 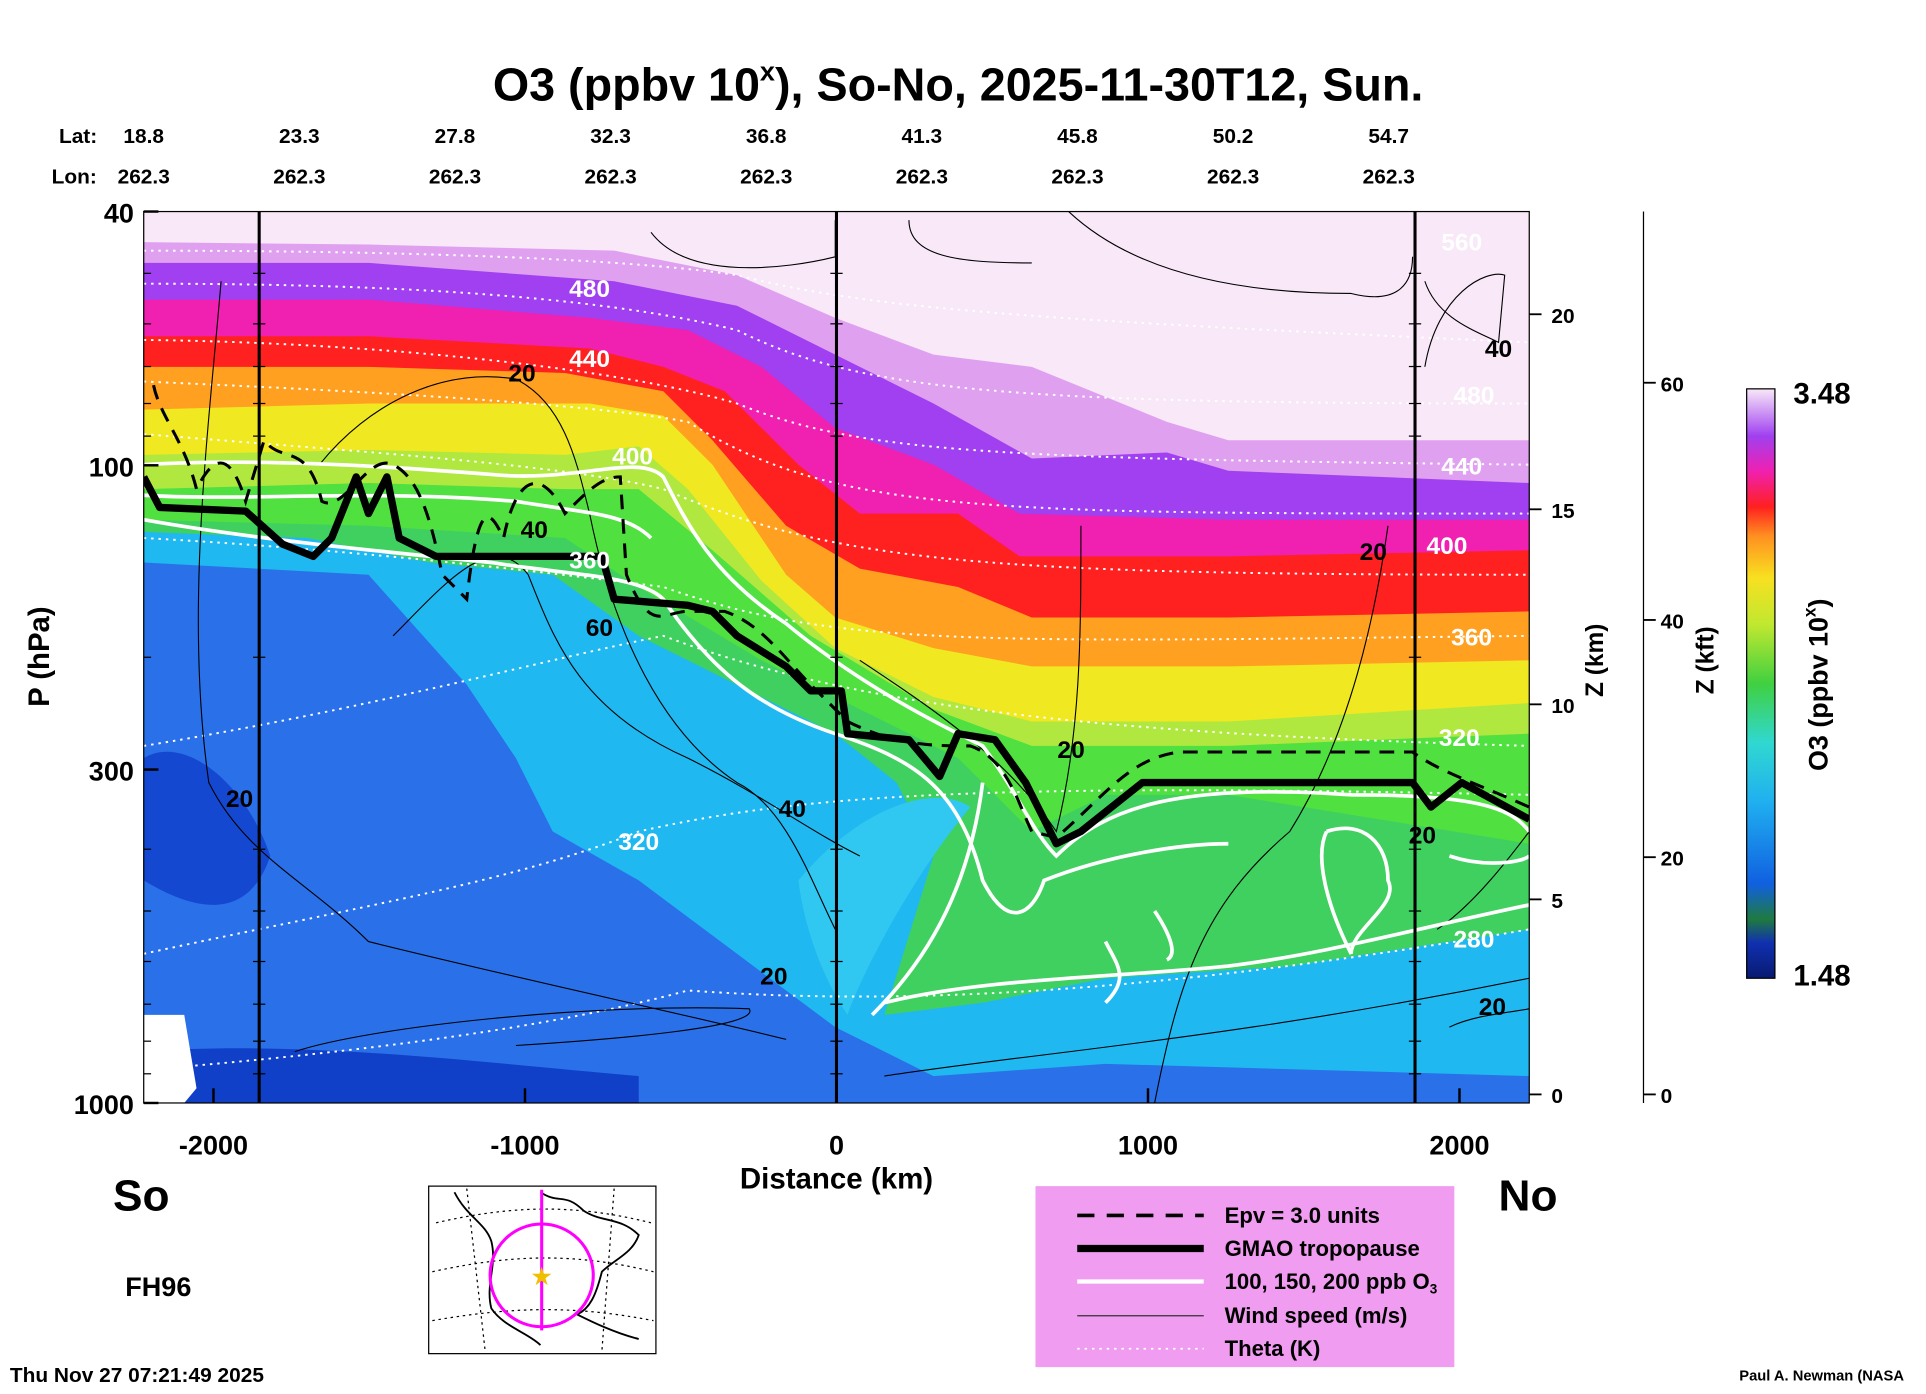 I want to click on colorbar-max-label: 3.48, so click(x=1821, y=394).